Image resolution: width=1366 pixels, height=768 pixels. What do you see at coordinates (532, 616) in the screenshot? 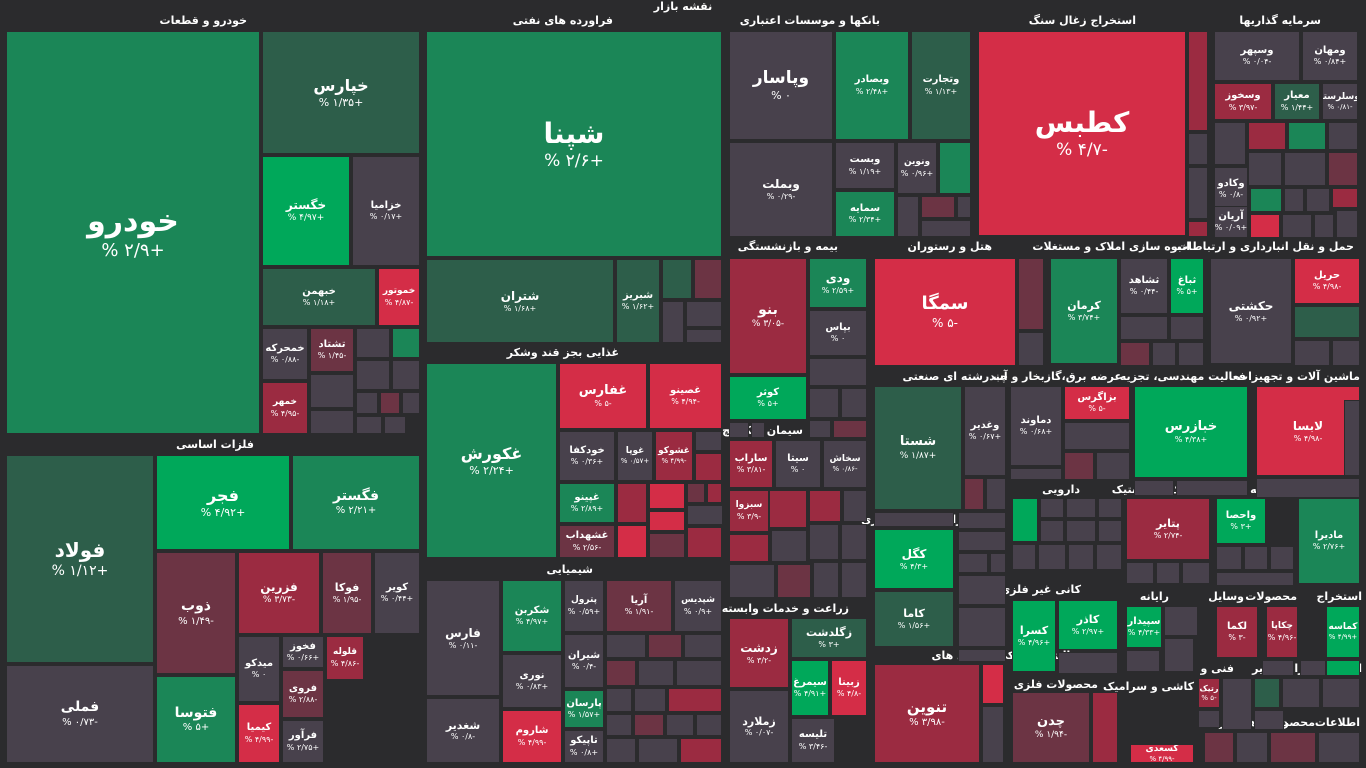
I see `treemap-tile: شکربن +۴/۹۷ %` at bounding box center [532, 616].